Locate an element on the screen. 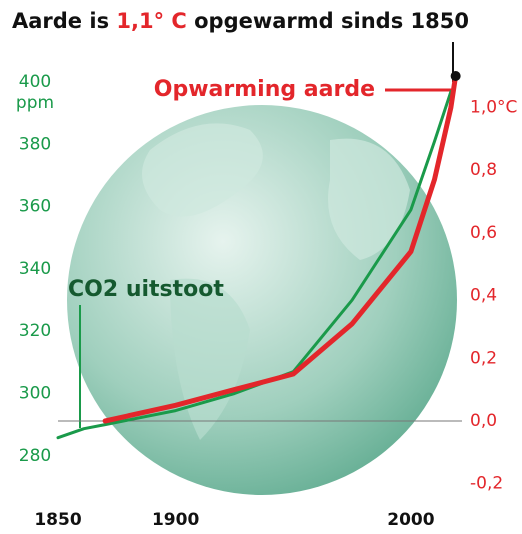 This screenshot has height=534, width=522. y2-tick-label: 0,2 is located at coordinates (483, 358).